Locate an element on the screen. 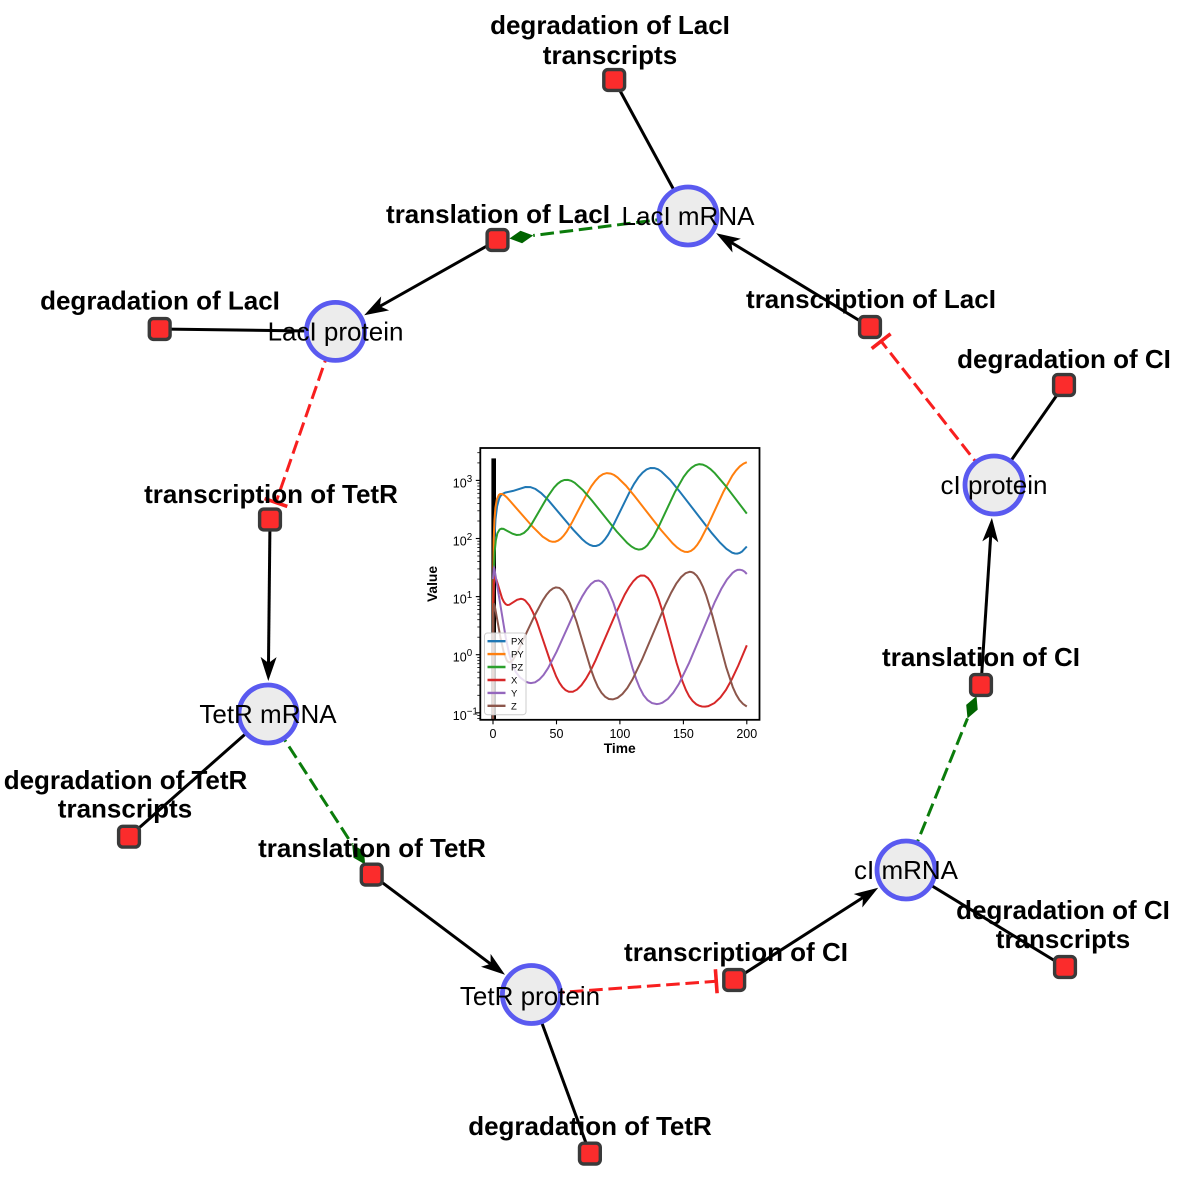 The height and width of the screenshot is (1200, 1189). svg-text: PX is located at coordinates (517, 642).